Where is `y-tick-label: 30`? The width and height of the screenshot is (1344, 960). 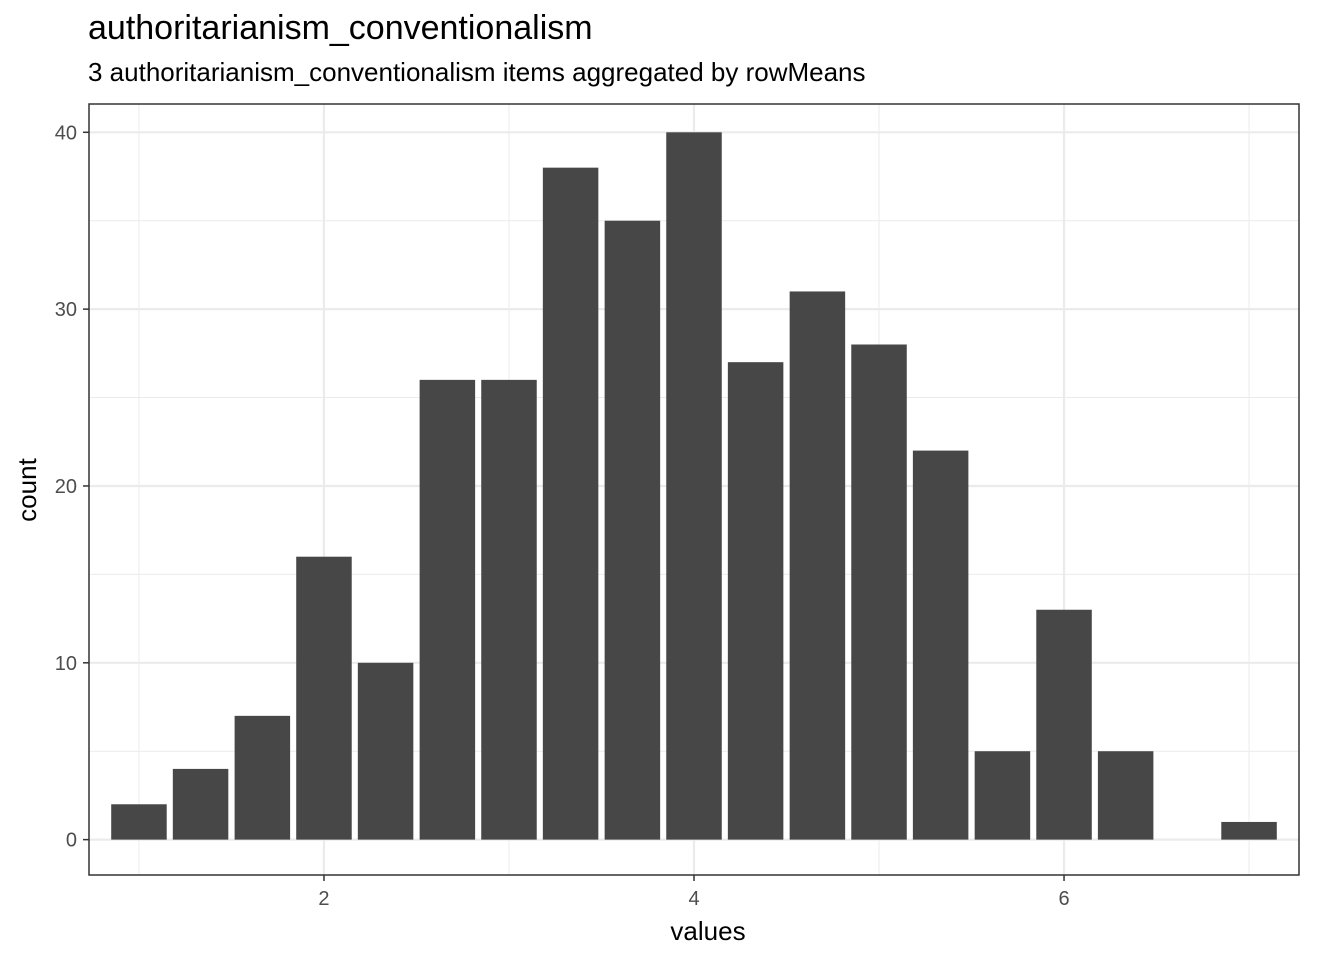
y-tick-label: 30 is located at coordinates (66, 310).